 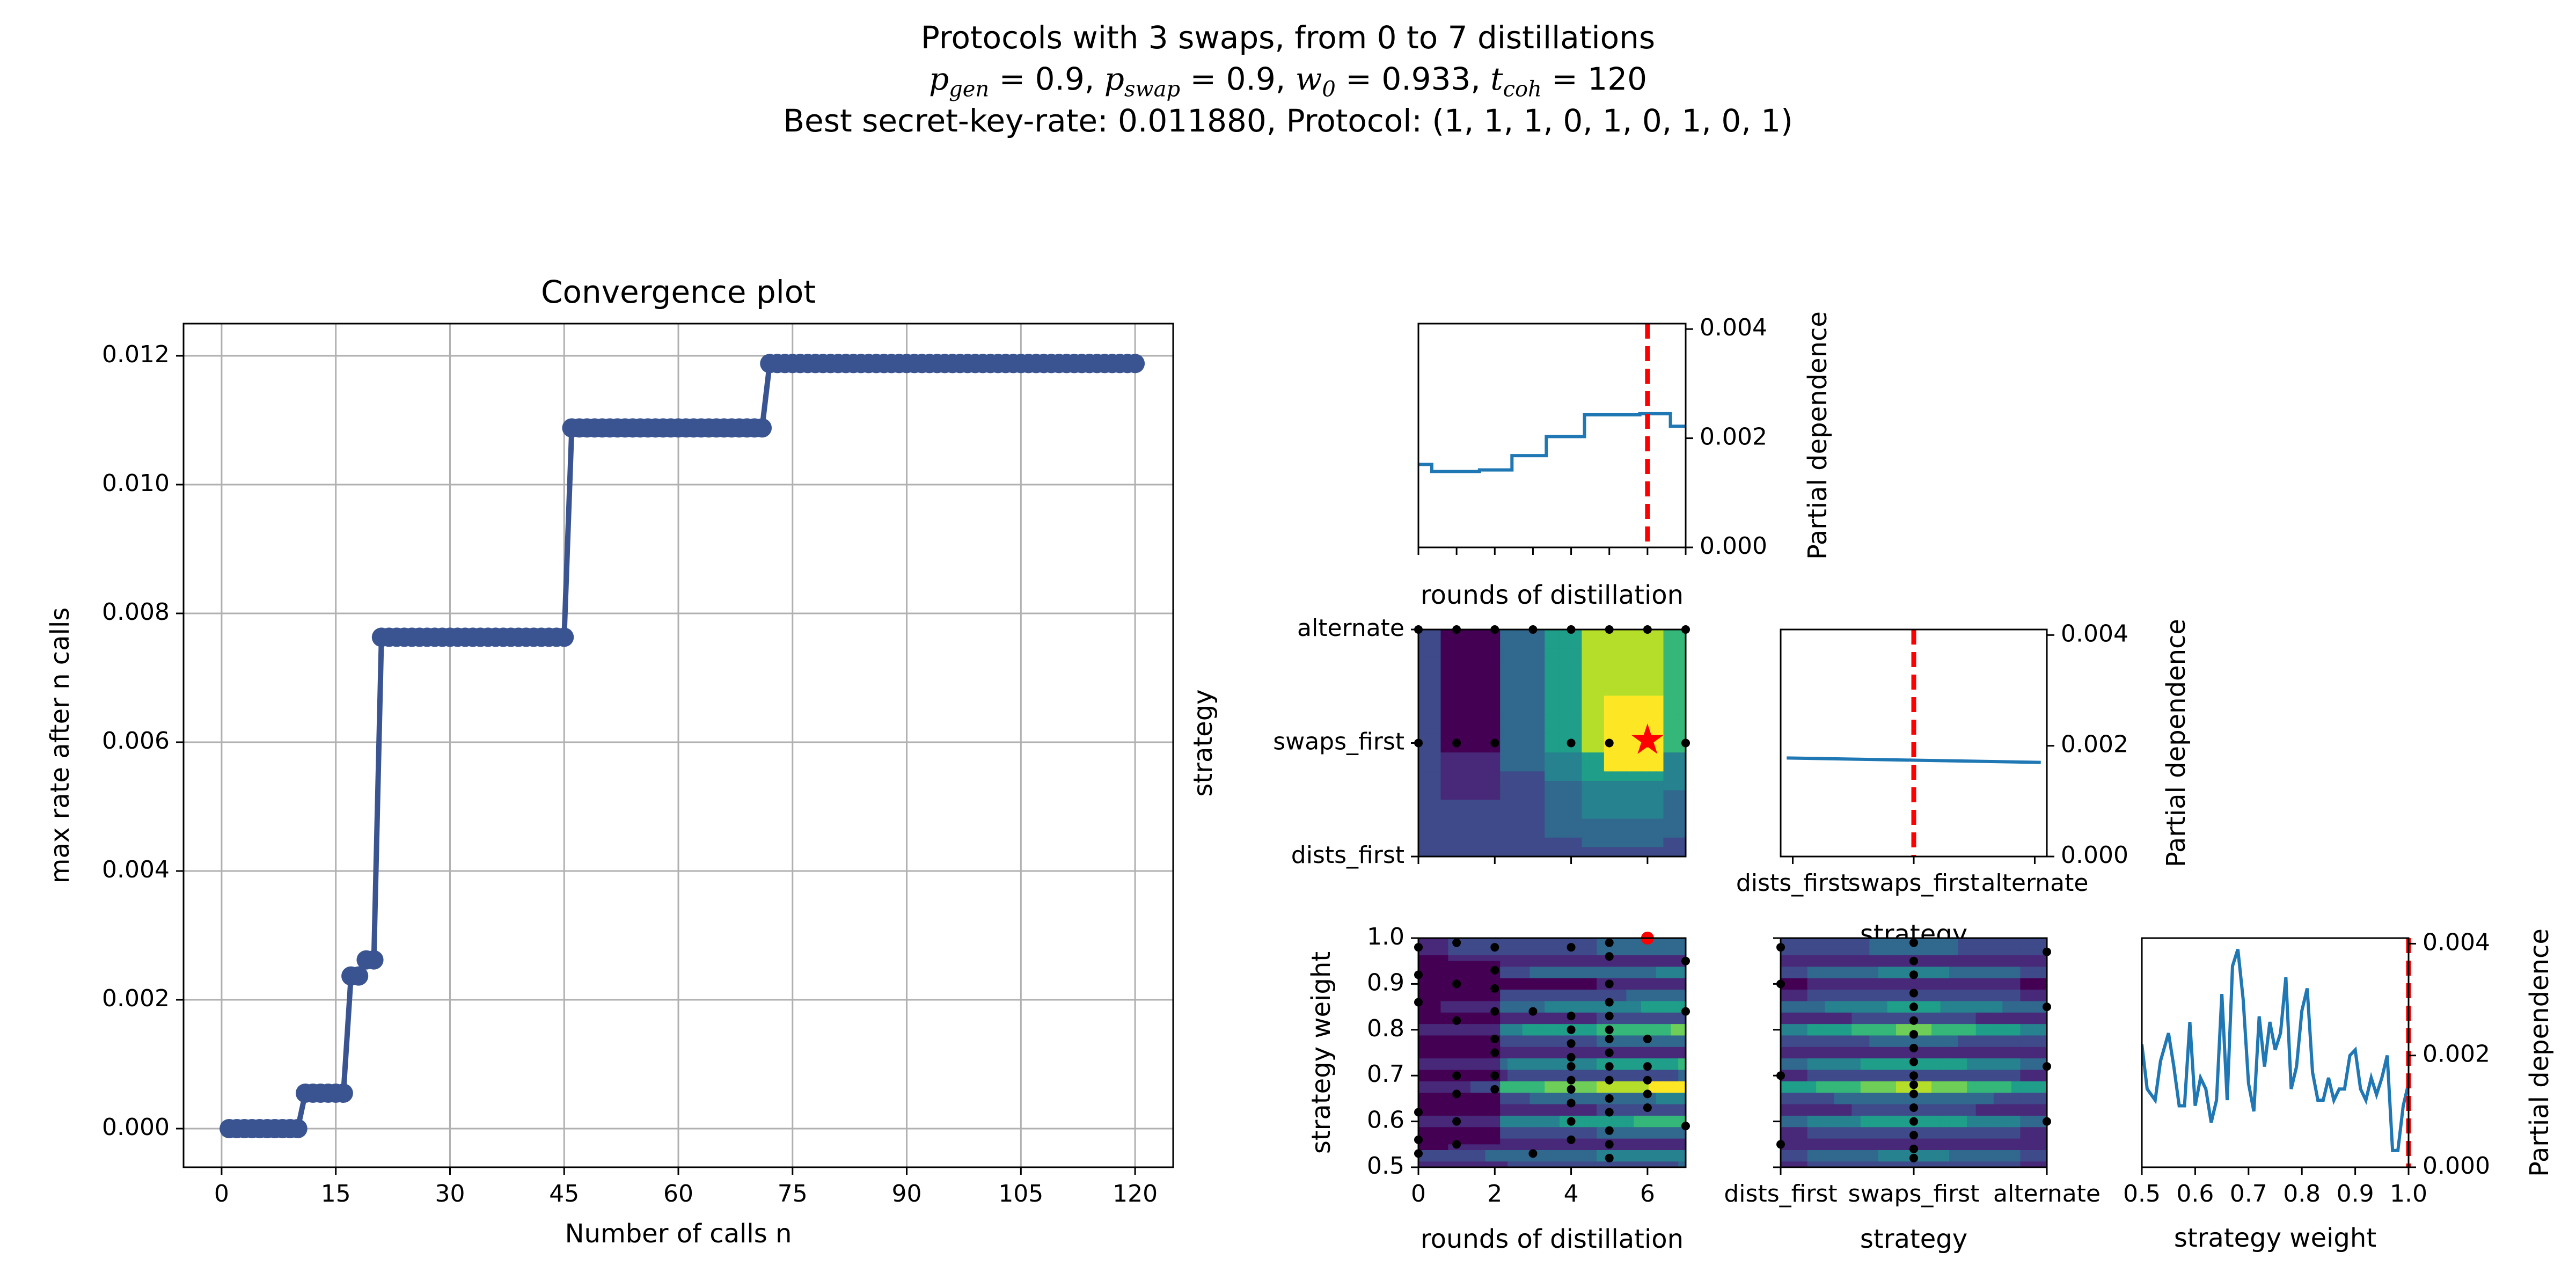 What do you see at coordinates (1617, 79) in the screenshot?
I see `tcoh-value: 120` at bounding box center [1617, 79].